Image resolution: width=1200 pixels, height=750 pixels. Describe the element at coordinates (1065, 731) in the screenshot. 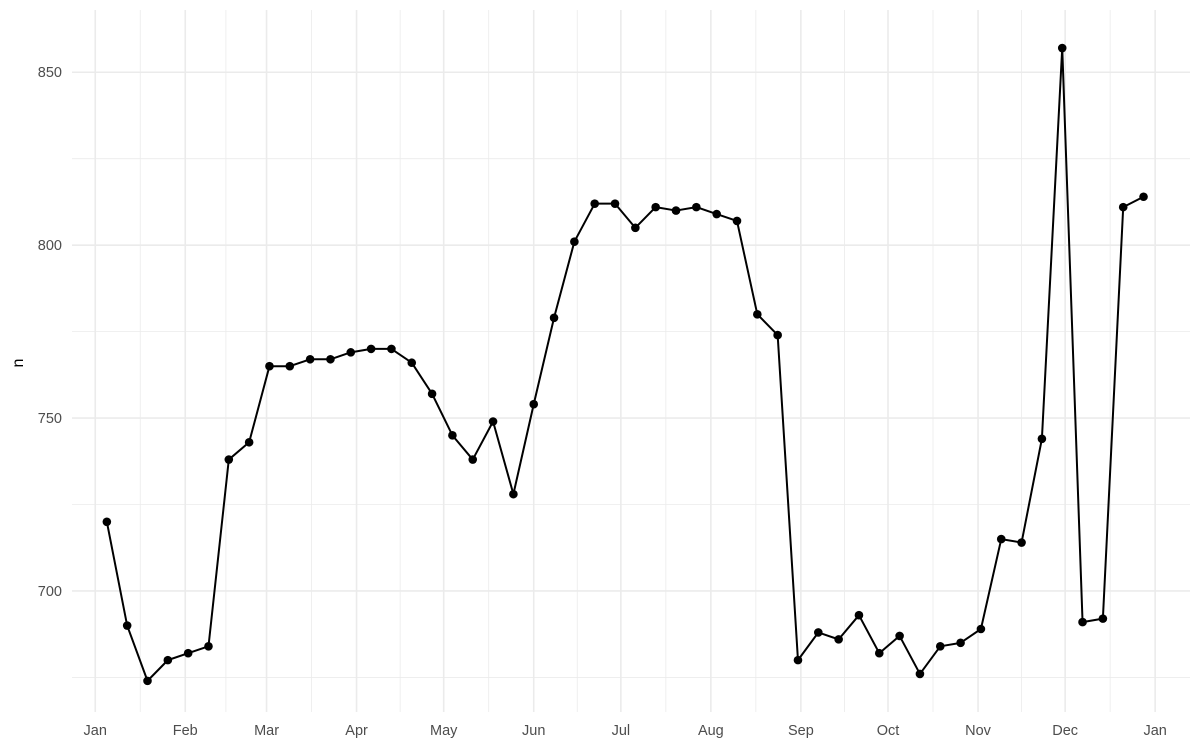

I see `x-tick-label: Dec` at that location.